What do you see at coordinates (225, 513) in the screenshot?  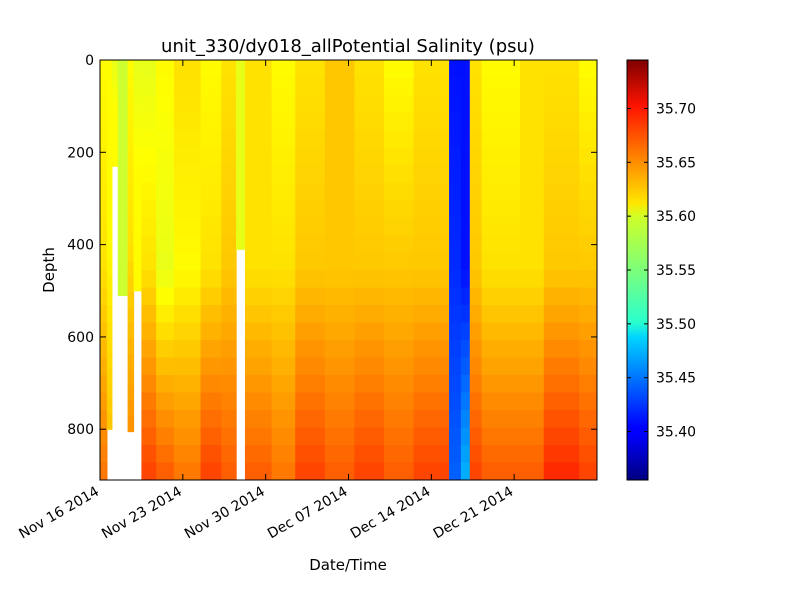 I see `x-tick-label: Nov 30 2014` at bounding box center [225, 513].